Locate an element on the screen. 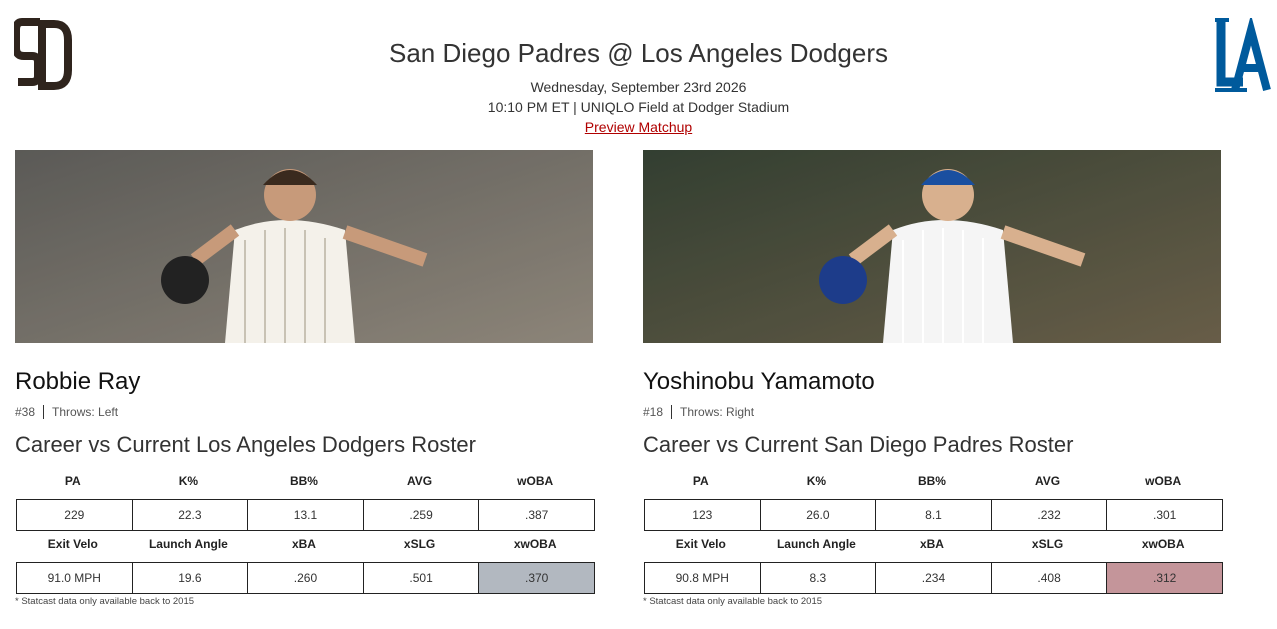  stat-row: 90.8 MPH 8.3.234.408.312 is located at coordinates (933, 578).